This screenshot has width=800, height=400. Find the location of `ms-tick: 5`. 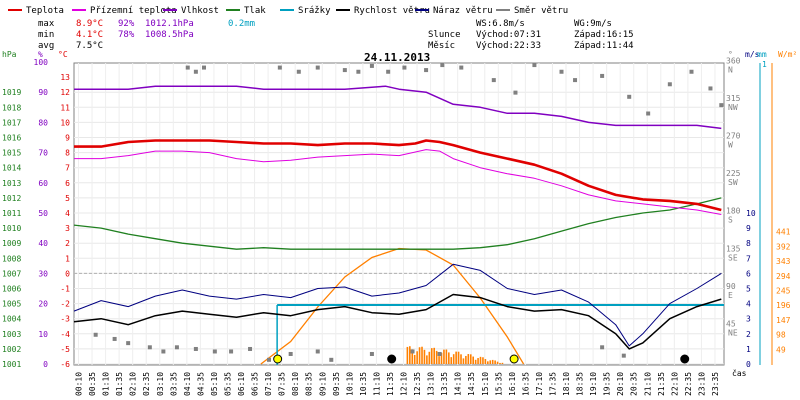

ms-tick: 5 is located at coordinates (748, 289).